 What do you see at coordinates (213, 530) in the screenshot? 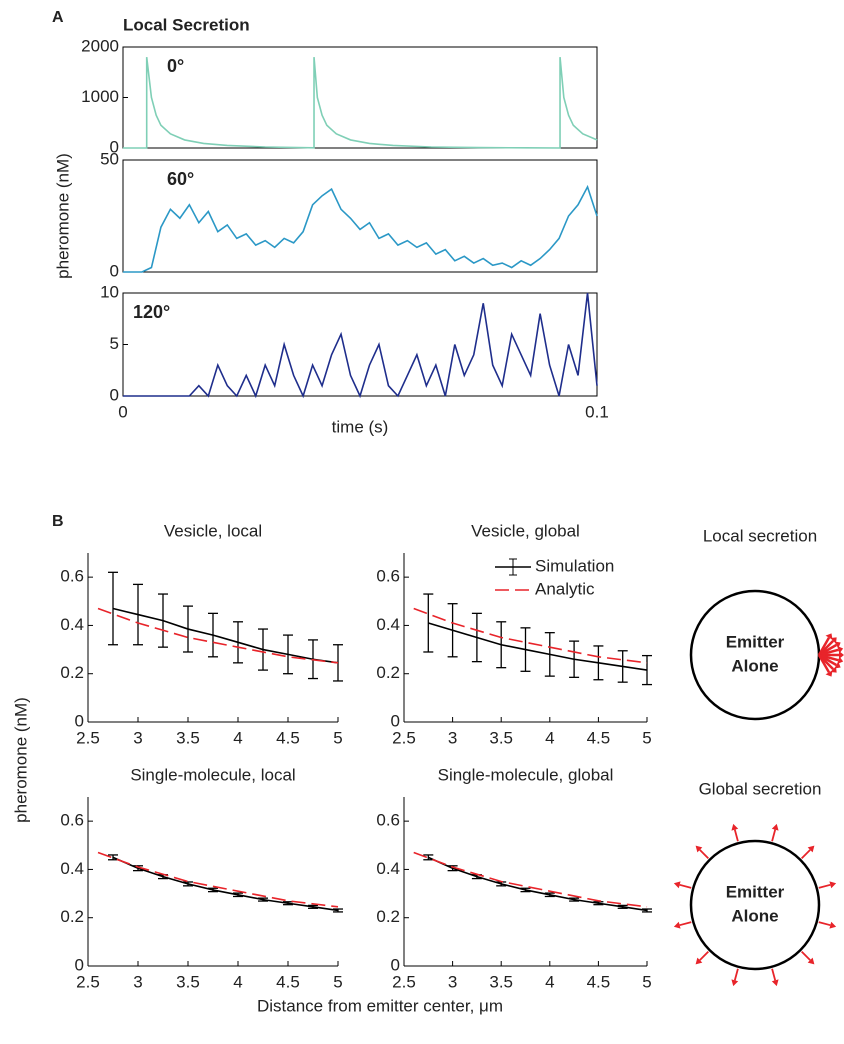
I see `chart-title: Vesicle, local` at bounding box center [213, 530].